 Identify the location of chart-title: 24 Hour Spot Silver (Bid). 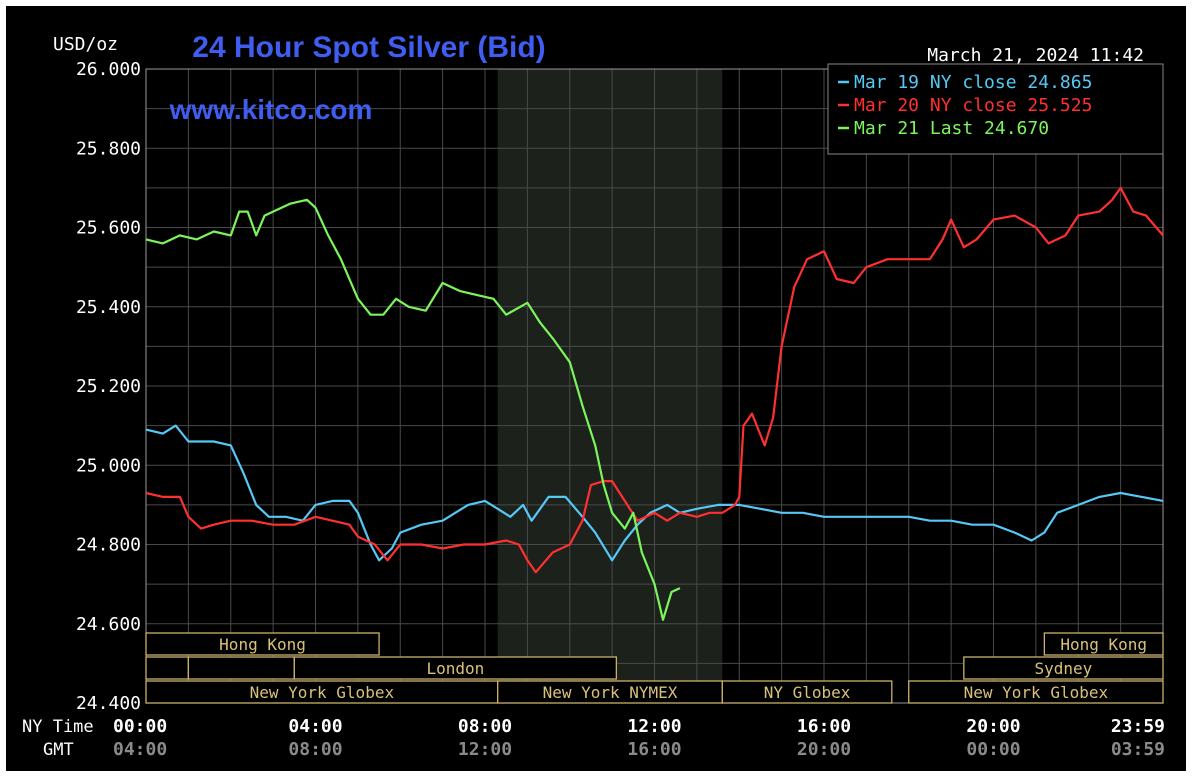
(368, 47).